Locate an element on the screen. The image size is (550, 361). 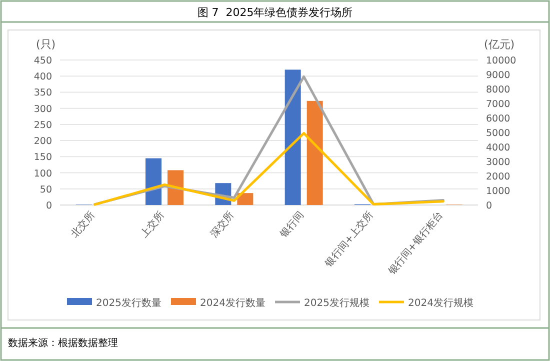
x-tick-label: 银行间+银行柜台 is located at coordinates (415, 243).